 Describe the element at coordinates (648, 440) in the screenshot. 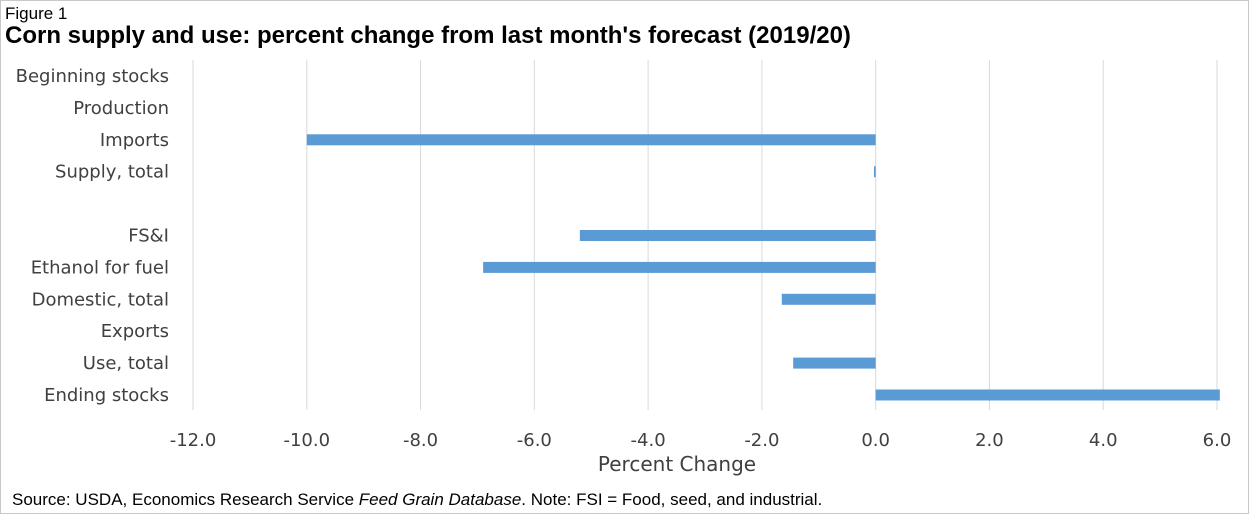

I see `x-tick-label: -4.0` at that location.